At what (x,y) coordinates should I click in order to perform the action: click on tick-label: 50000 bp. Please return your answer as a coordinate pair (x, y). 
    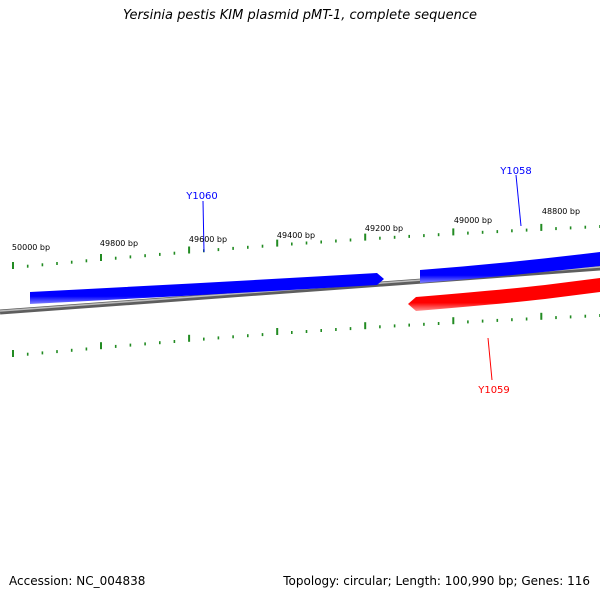
    Looking at the image, I should click on (31, 247).